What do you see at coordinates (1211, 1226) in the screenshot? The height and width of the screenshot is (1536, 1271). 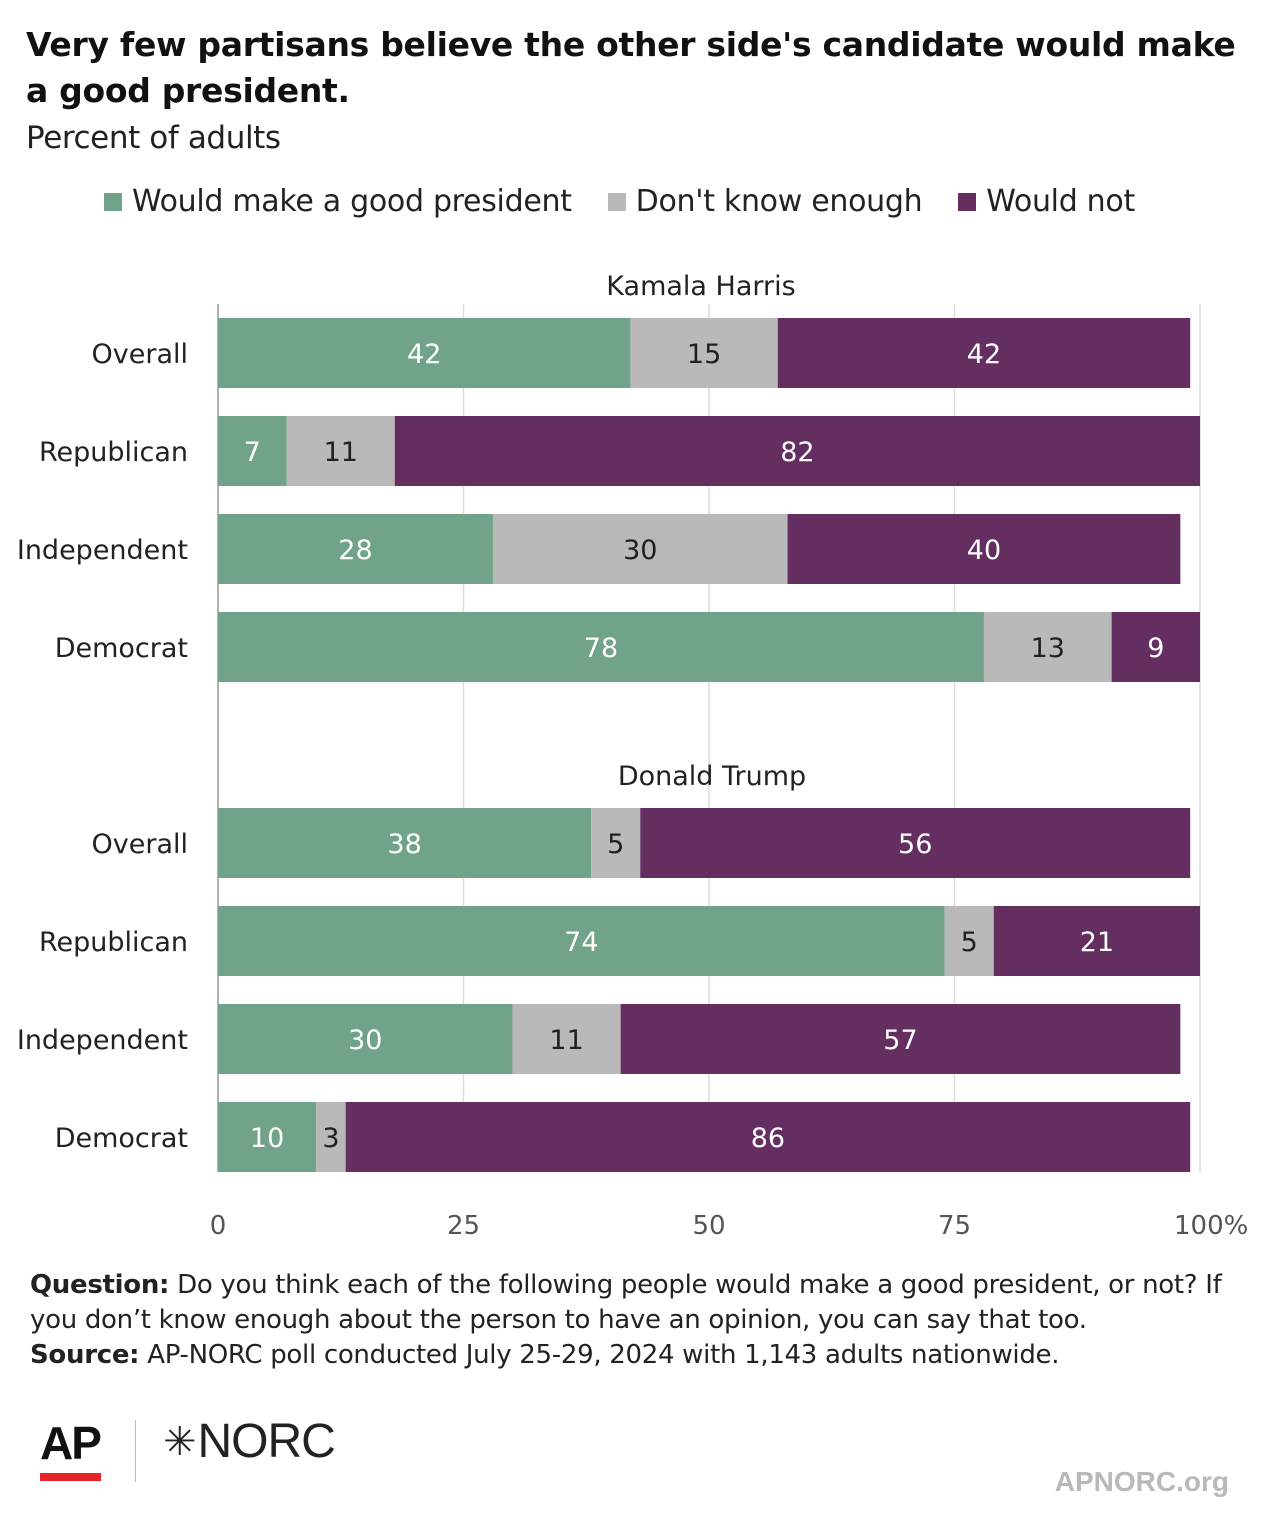 I see `x-tick-label: 100%` at bounding box center [1211, 1226].